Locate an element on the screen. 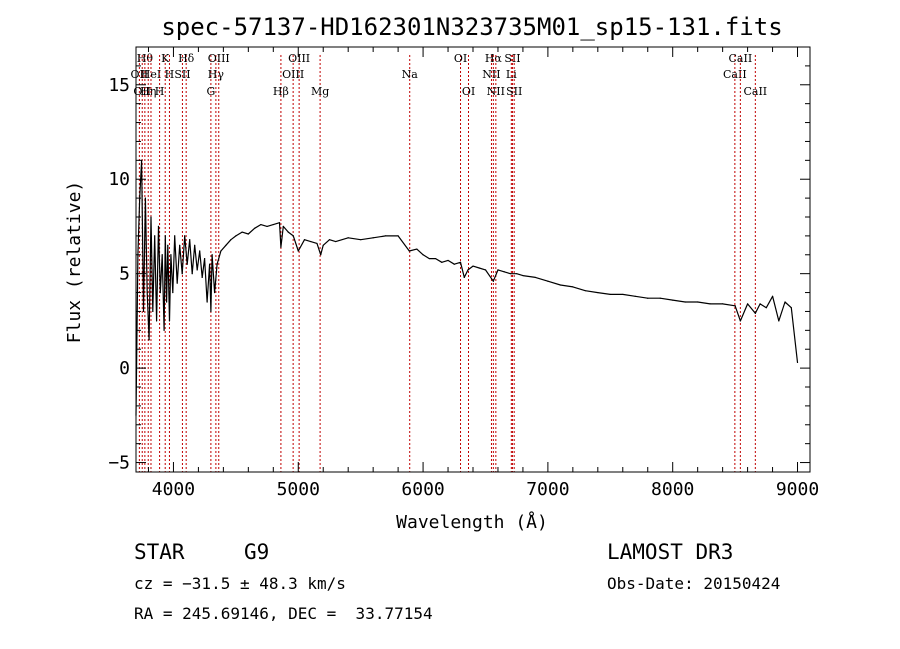  line-marker-label: Hα is located at coordinates (494, 58).